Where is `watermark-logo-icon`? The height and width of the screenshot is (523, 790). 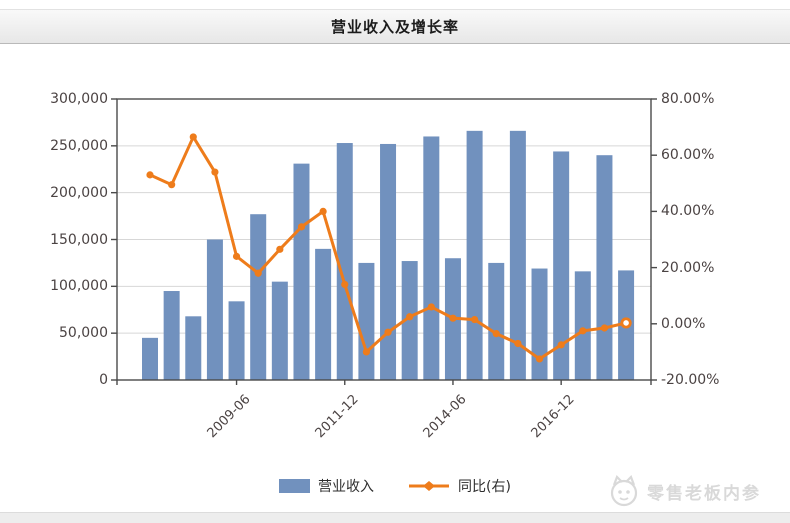 watermark-logo-icon is located at coordinates (624, 491).